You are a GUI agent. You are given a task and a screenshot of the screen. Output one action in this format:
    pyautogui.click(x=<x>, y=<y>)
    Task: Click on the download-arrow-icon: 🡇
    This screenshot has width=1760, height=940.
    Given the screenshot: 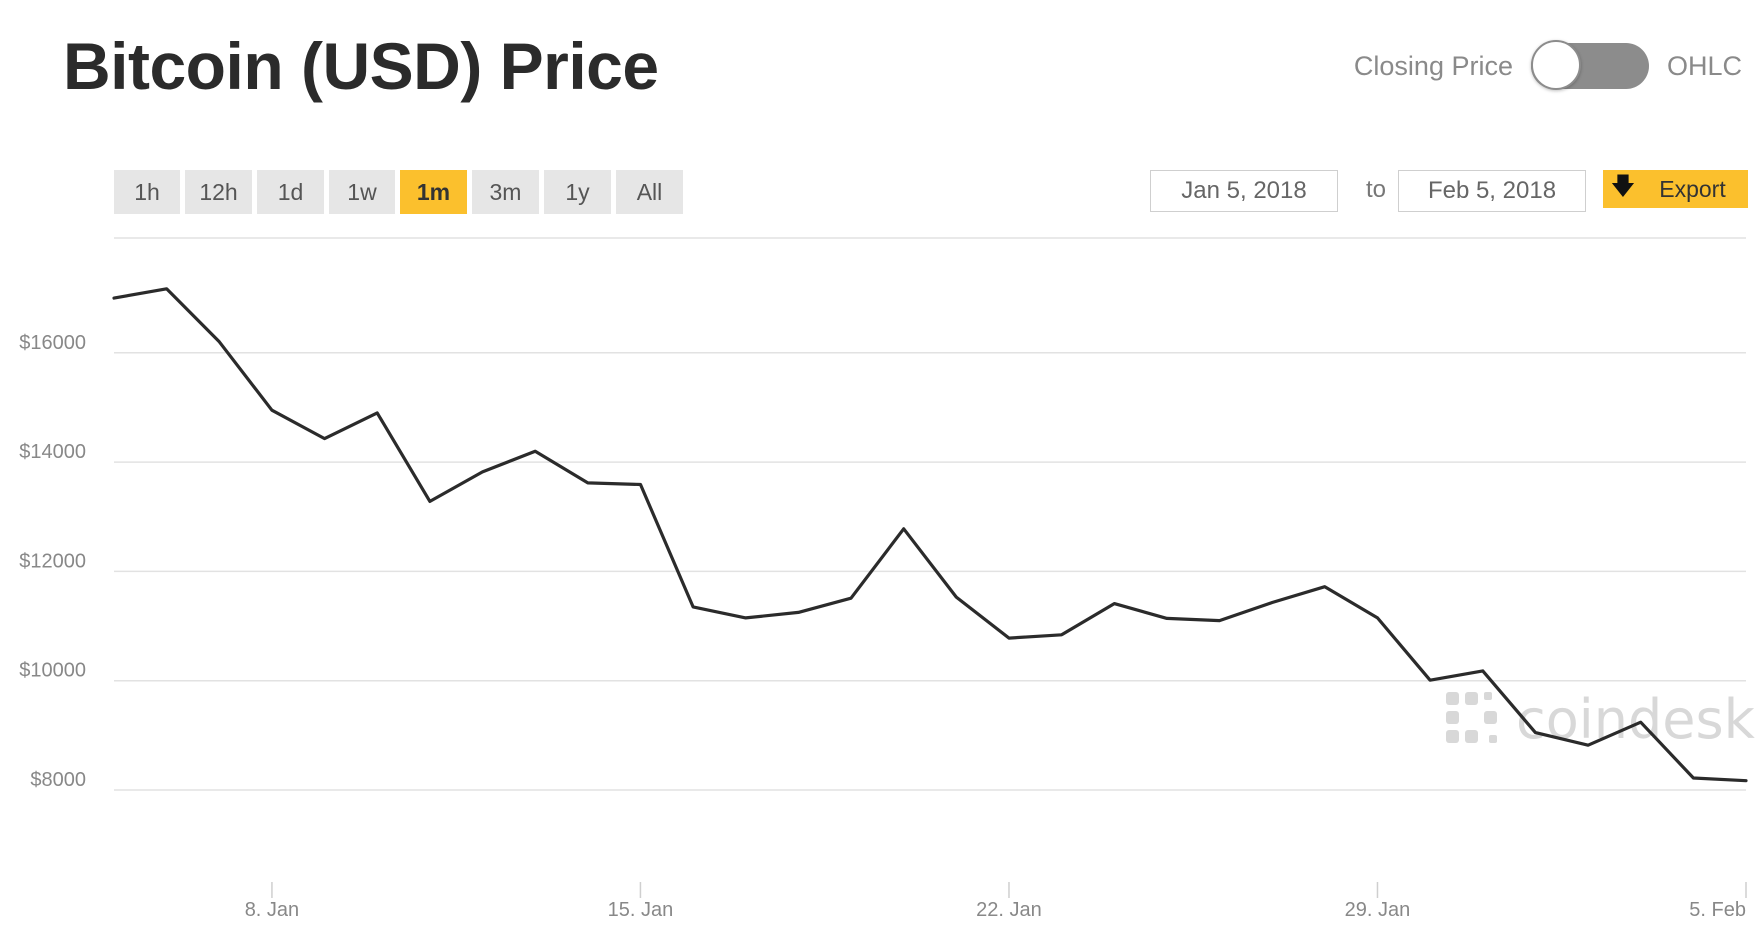 What is the action you would take?
    pyautogui.click(x=1623, y=186)
    